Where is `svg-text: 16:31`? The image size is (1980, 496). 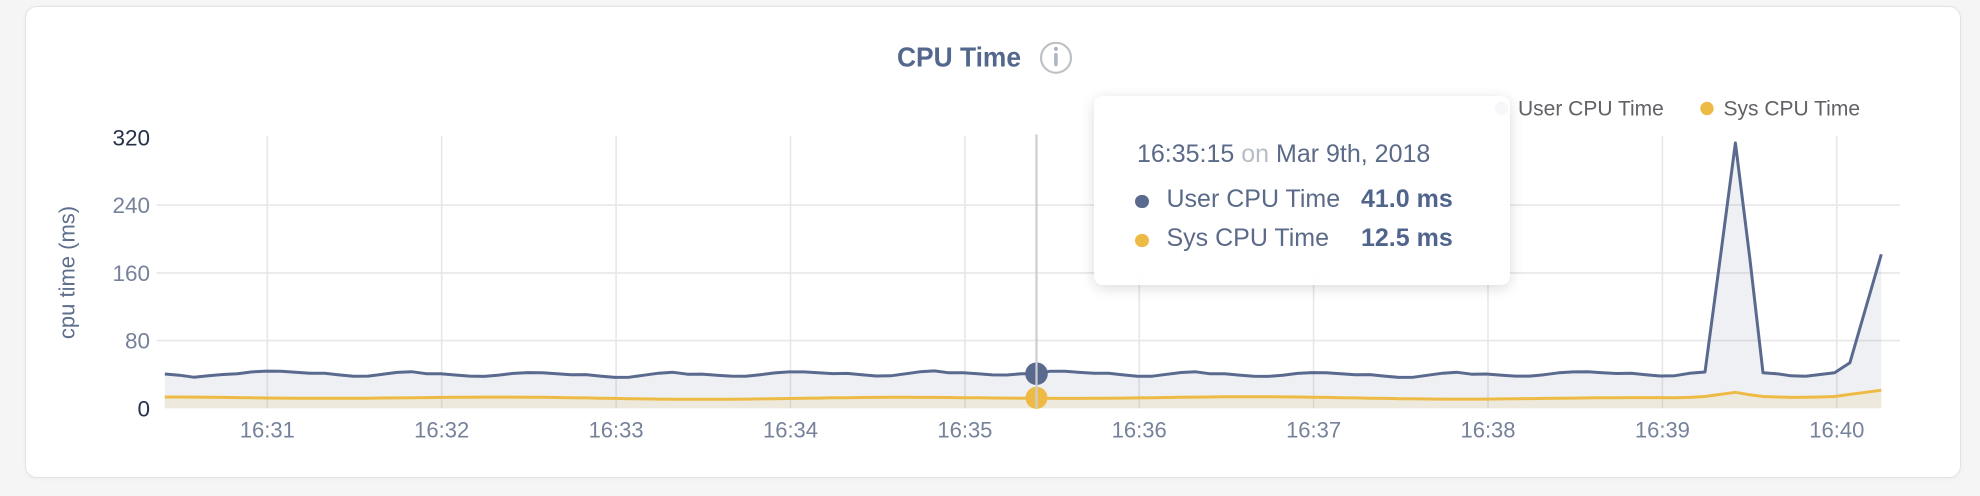
svg-text: 16:31 is located at coordinates (267, 430).